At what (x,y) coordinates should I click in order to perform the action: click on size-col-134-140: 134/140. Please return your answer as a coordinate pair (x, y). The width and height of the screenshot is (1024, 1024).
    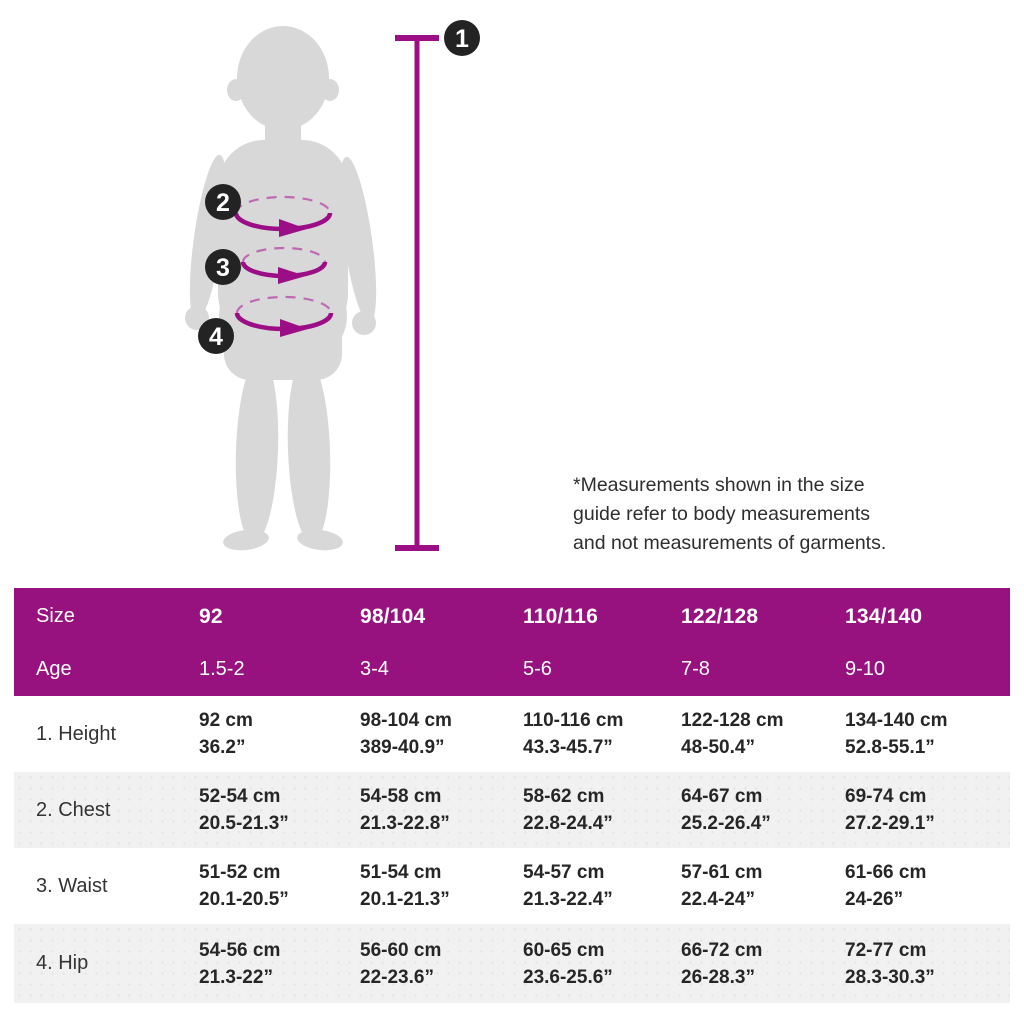
    Looking at the image, I should click on (884, 616).